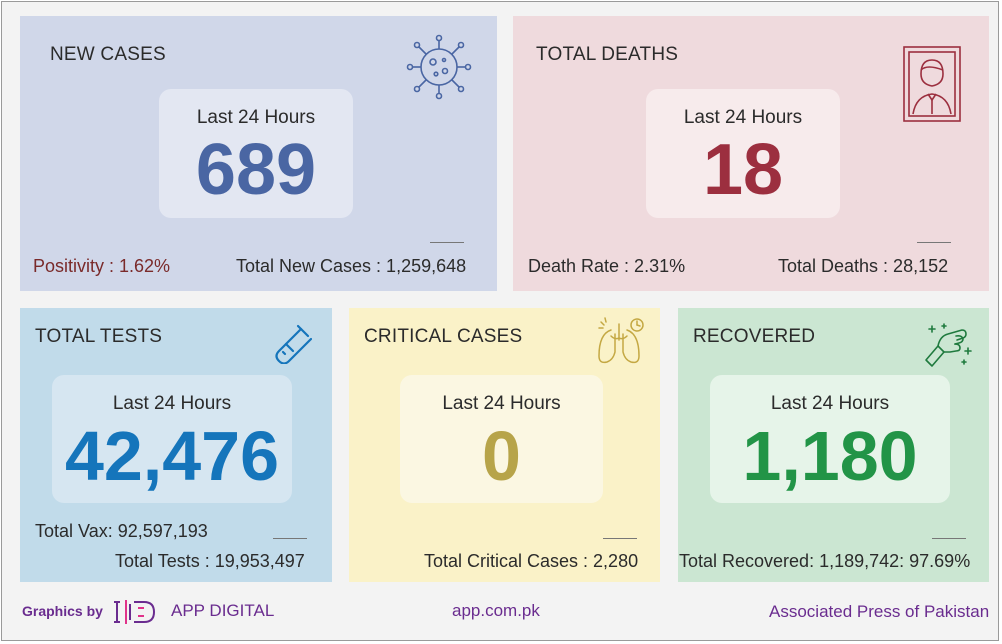  What do you see at coordinates (256, 170) in the screenshot?
I see `new-cases-value: 689` at bounding box center [256, 170].